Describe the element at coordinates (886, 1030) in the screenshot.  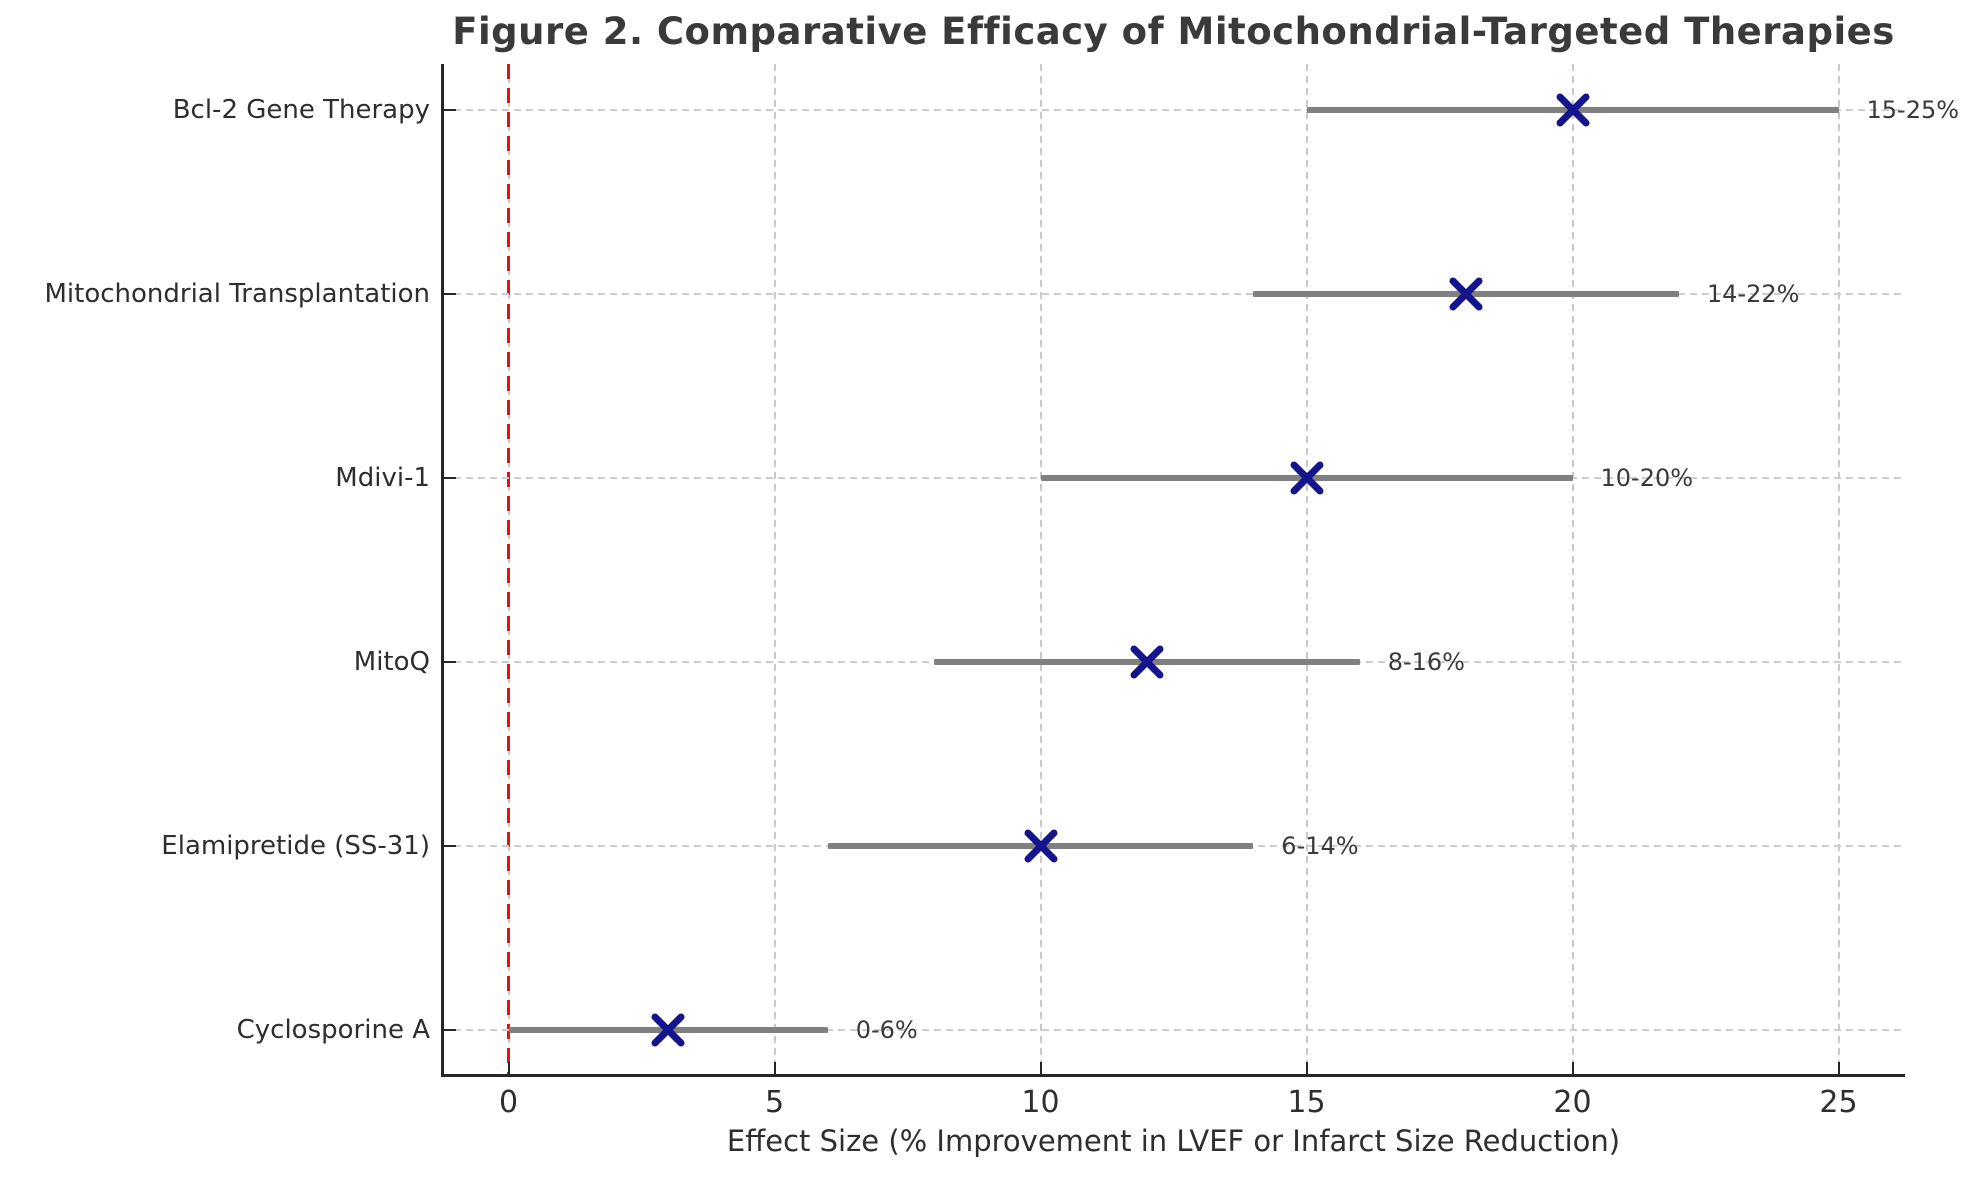
I see `range-value-label: 0-6%` at that location.